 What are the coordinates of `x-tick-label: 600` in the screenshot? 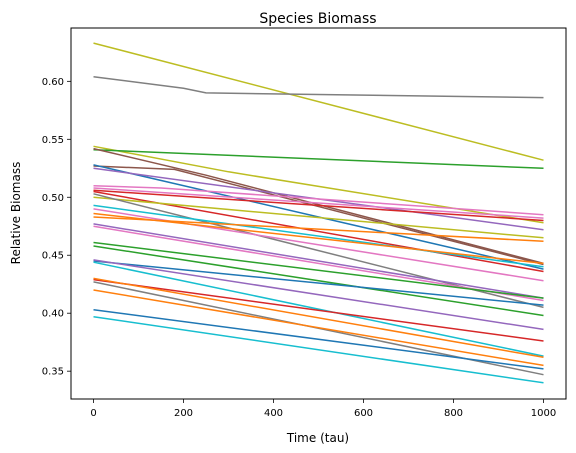 It's located at (363, 413).